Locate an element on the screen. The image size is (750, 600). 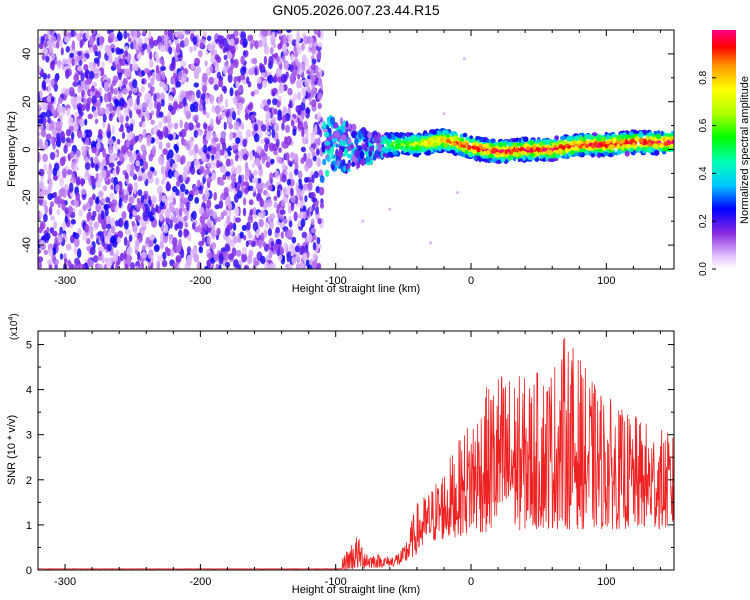
top-x-axis-label: Height of straight line (km) is located at coordinates (356, 289).